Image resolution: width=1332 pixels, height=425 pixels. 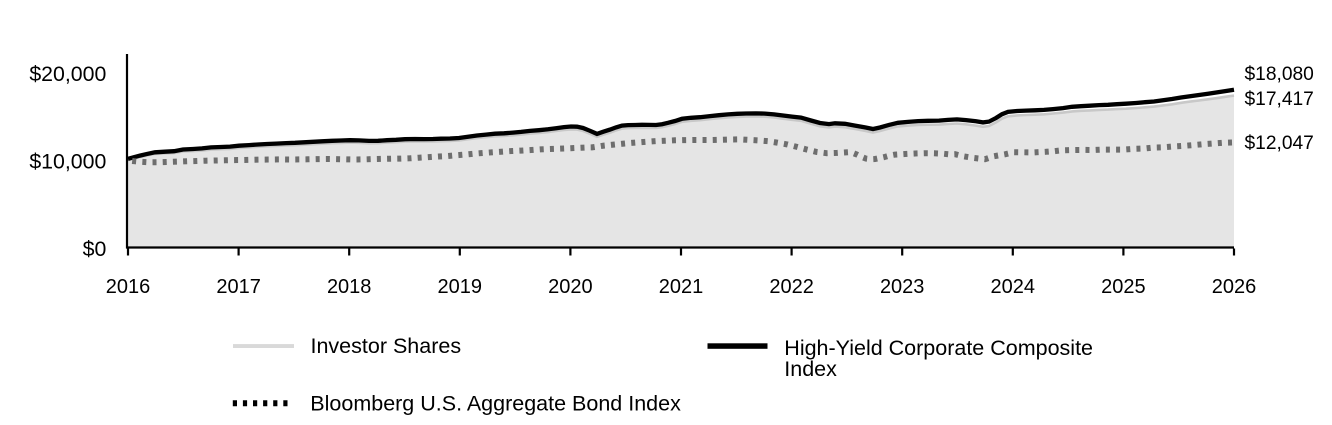 I want to click on svg-text: $0, so click(x=95, y=249).